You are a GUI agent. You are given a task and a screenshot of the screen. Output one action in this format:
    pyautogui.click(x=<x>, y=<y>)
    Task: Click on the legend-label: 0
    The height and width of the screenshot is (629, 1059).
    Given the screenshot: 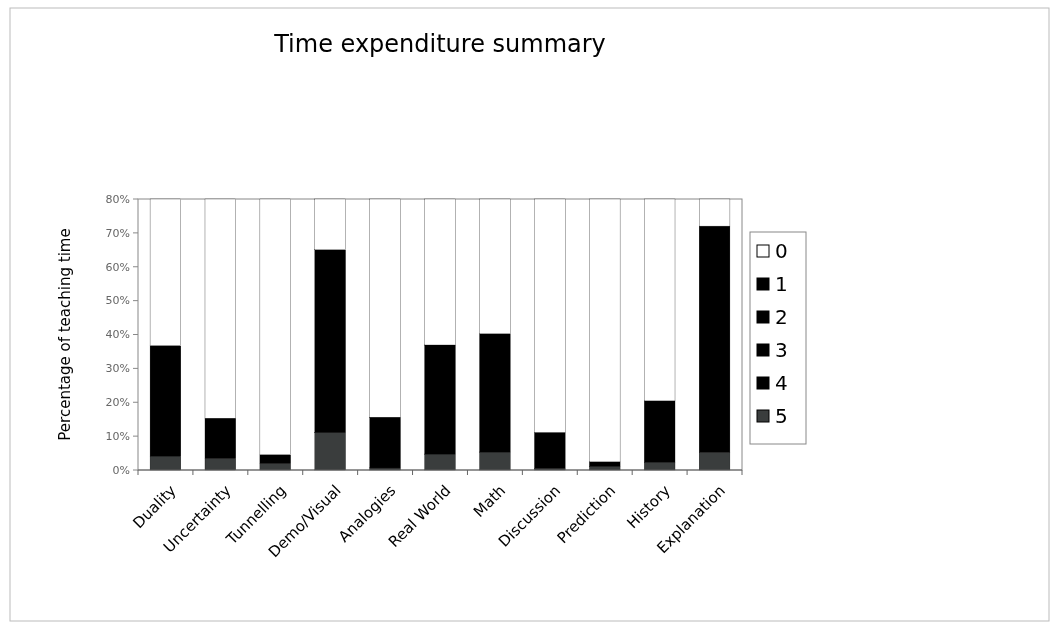 What is the action you would take?
    pyautogui.click(x=781, y=251)
    